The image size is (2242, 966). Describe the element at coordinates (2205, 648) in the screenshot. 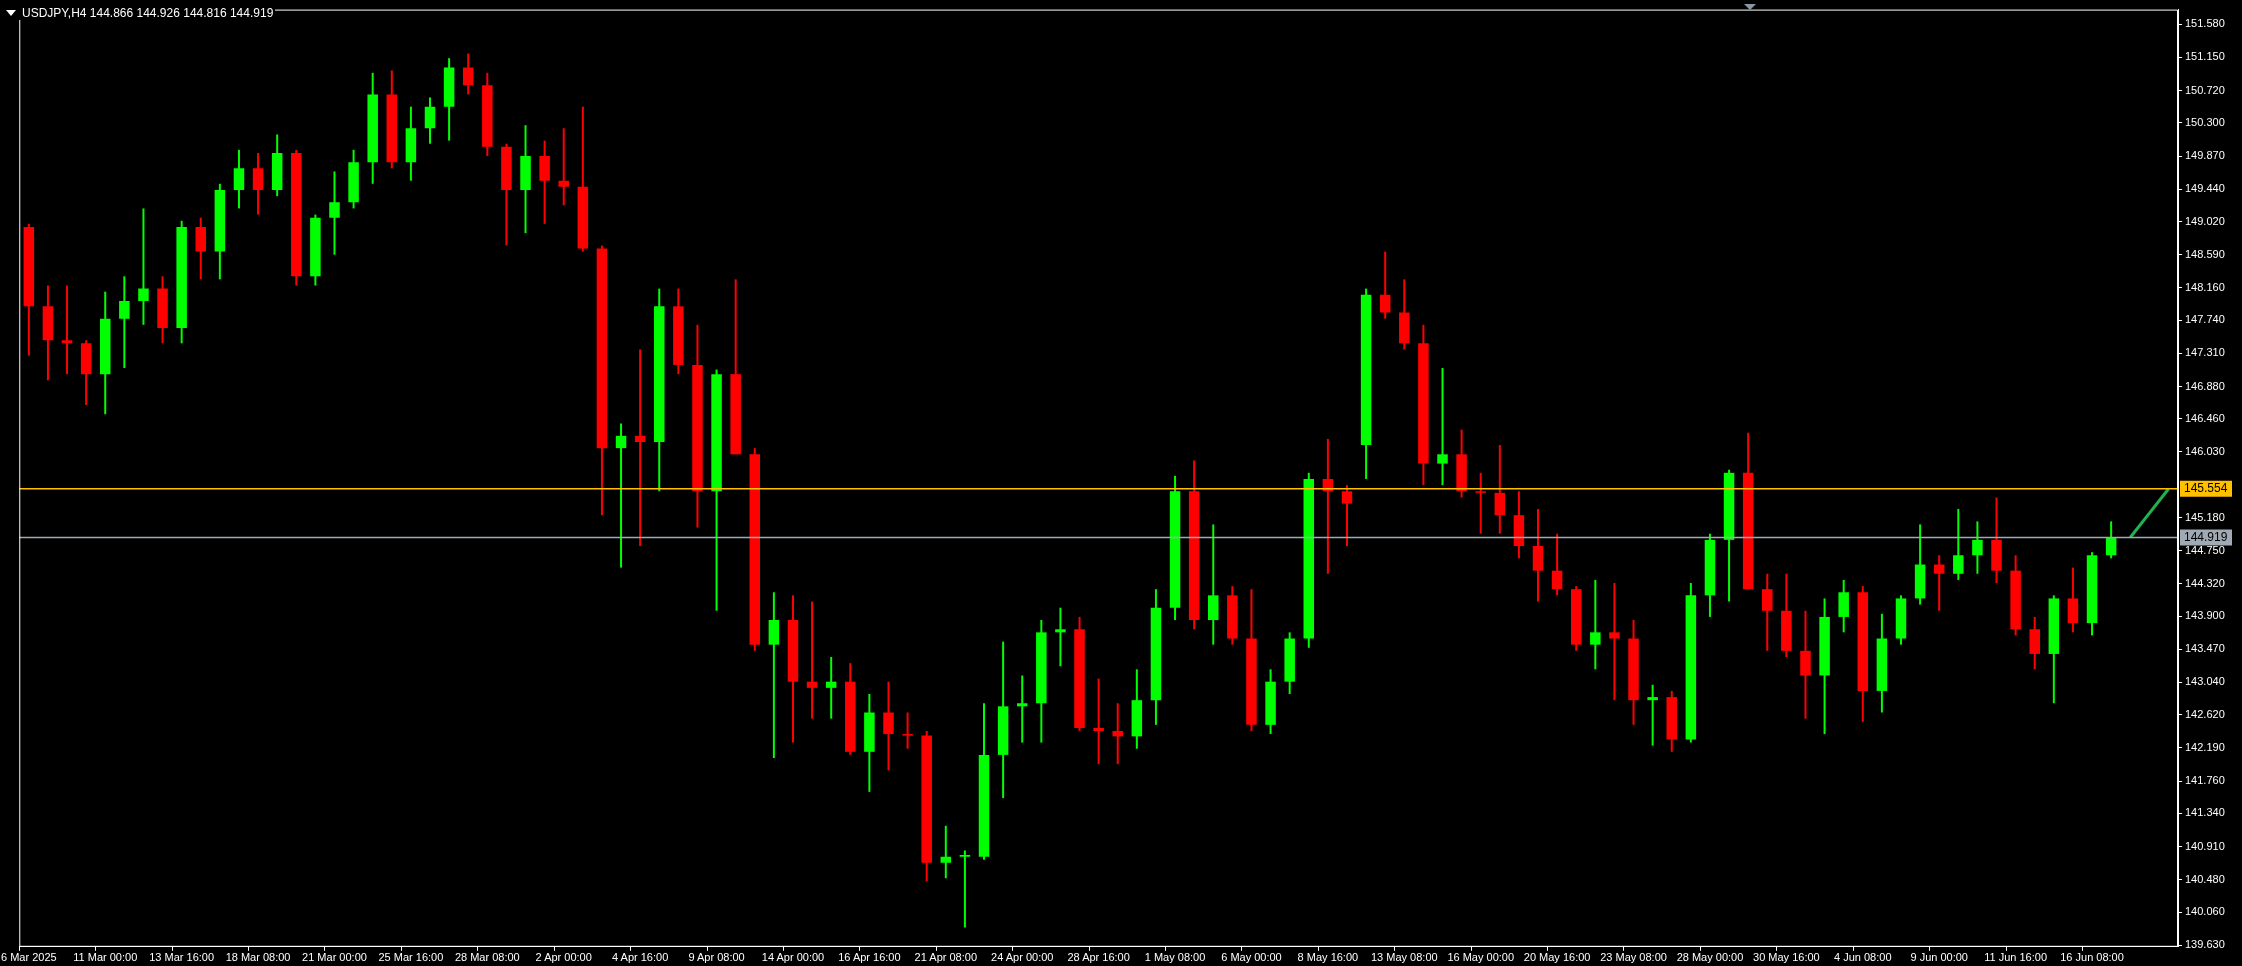

I see `y-tick-label: 143.470` at that location.